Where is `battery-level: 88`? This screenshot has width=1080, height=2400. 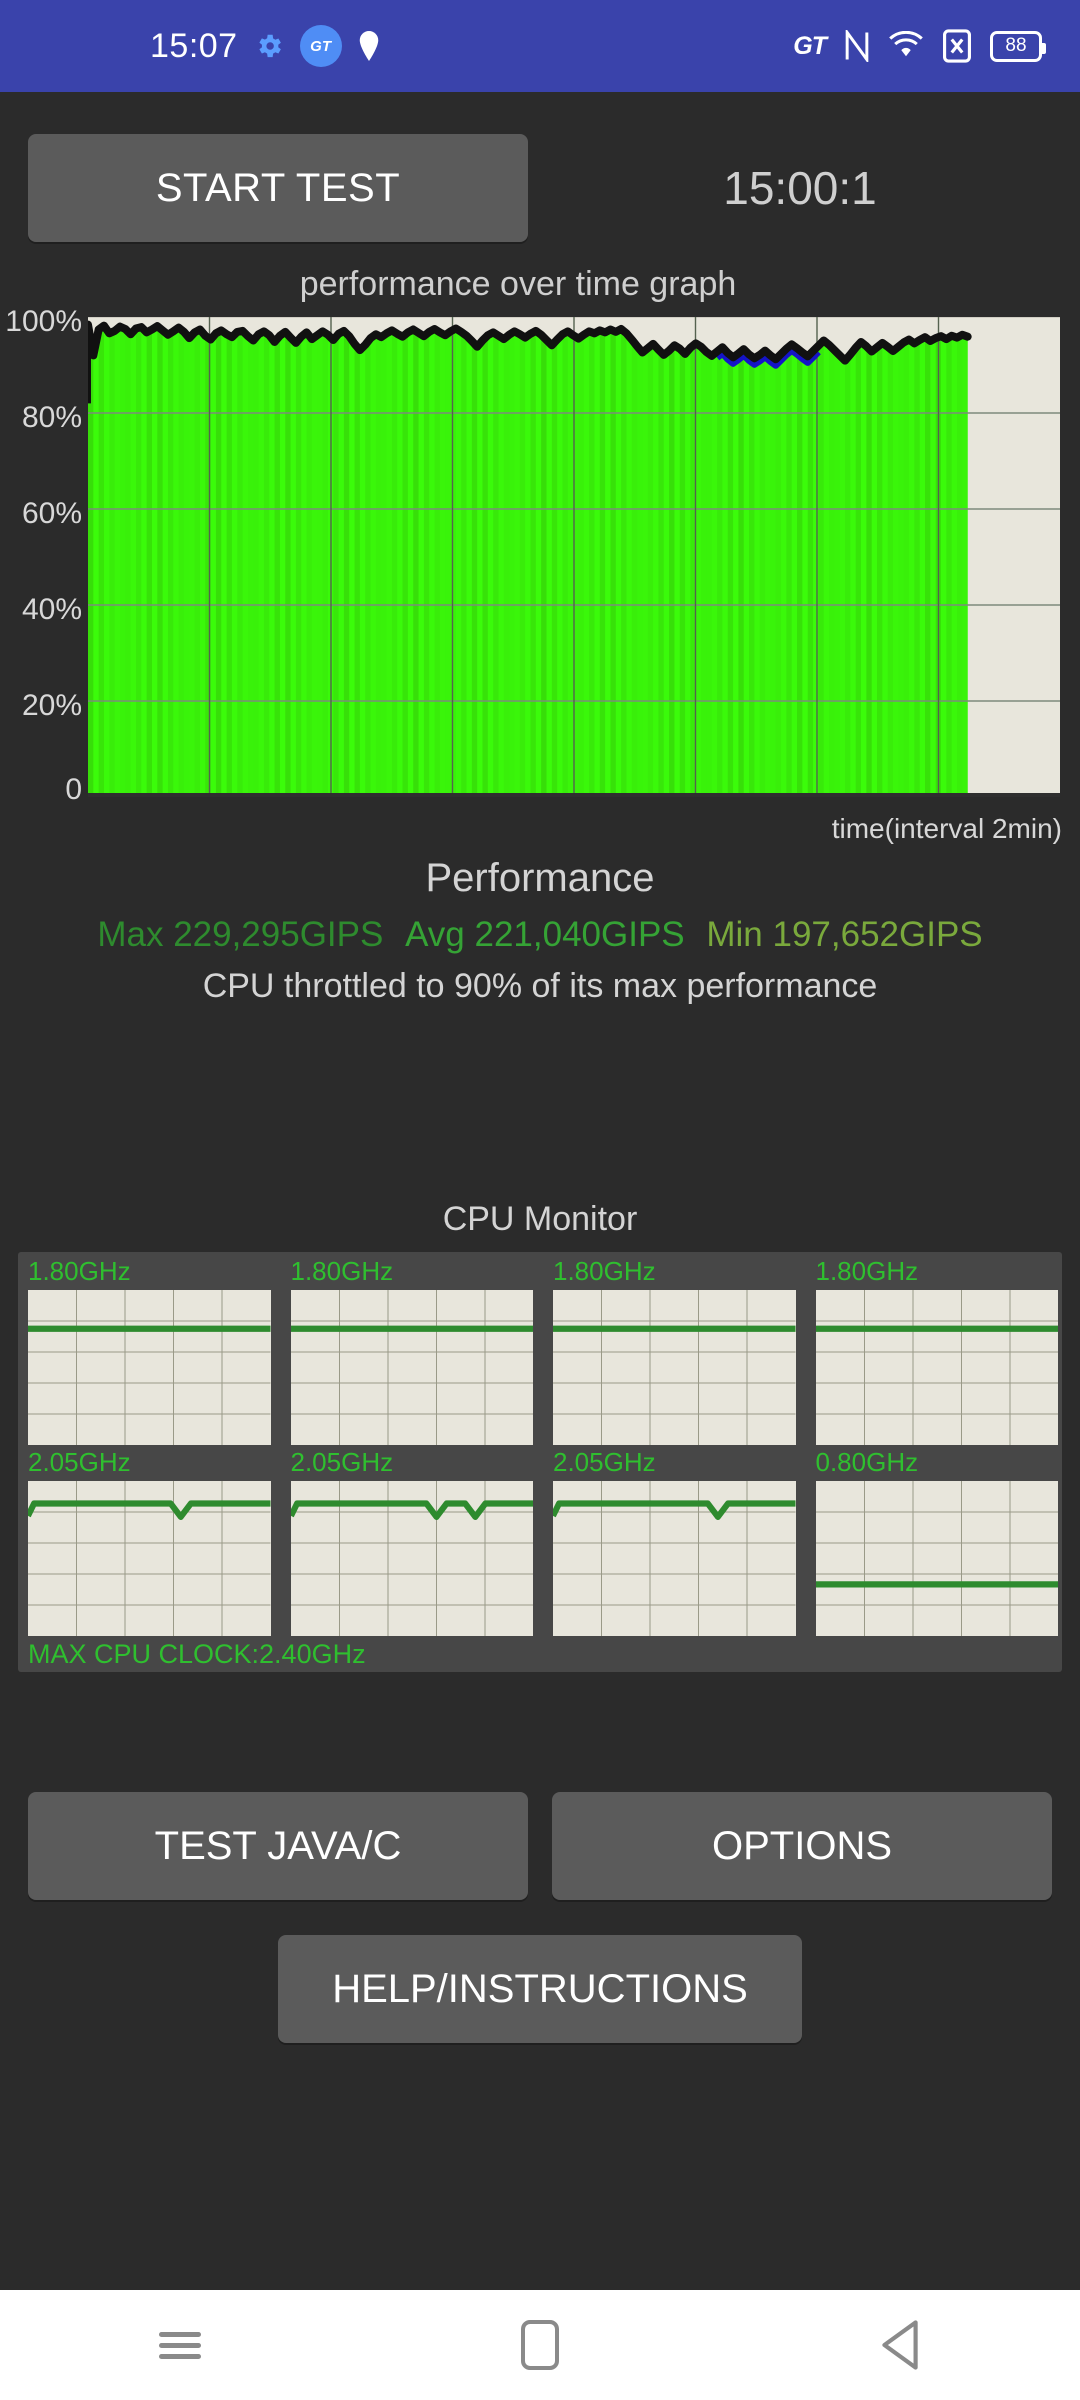
battery-level: 88 is located at coordinates (1016, 45).